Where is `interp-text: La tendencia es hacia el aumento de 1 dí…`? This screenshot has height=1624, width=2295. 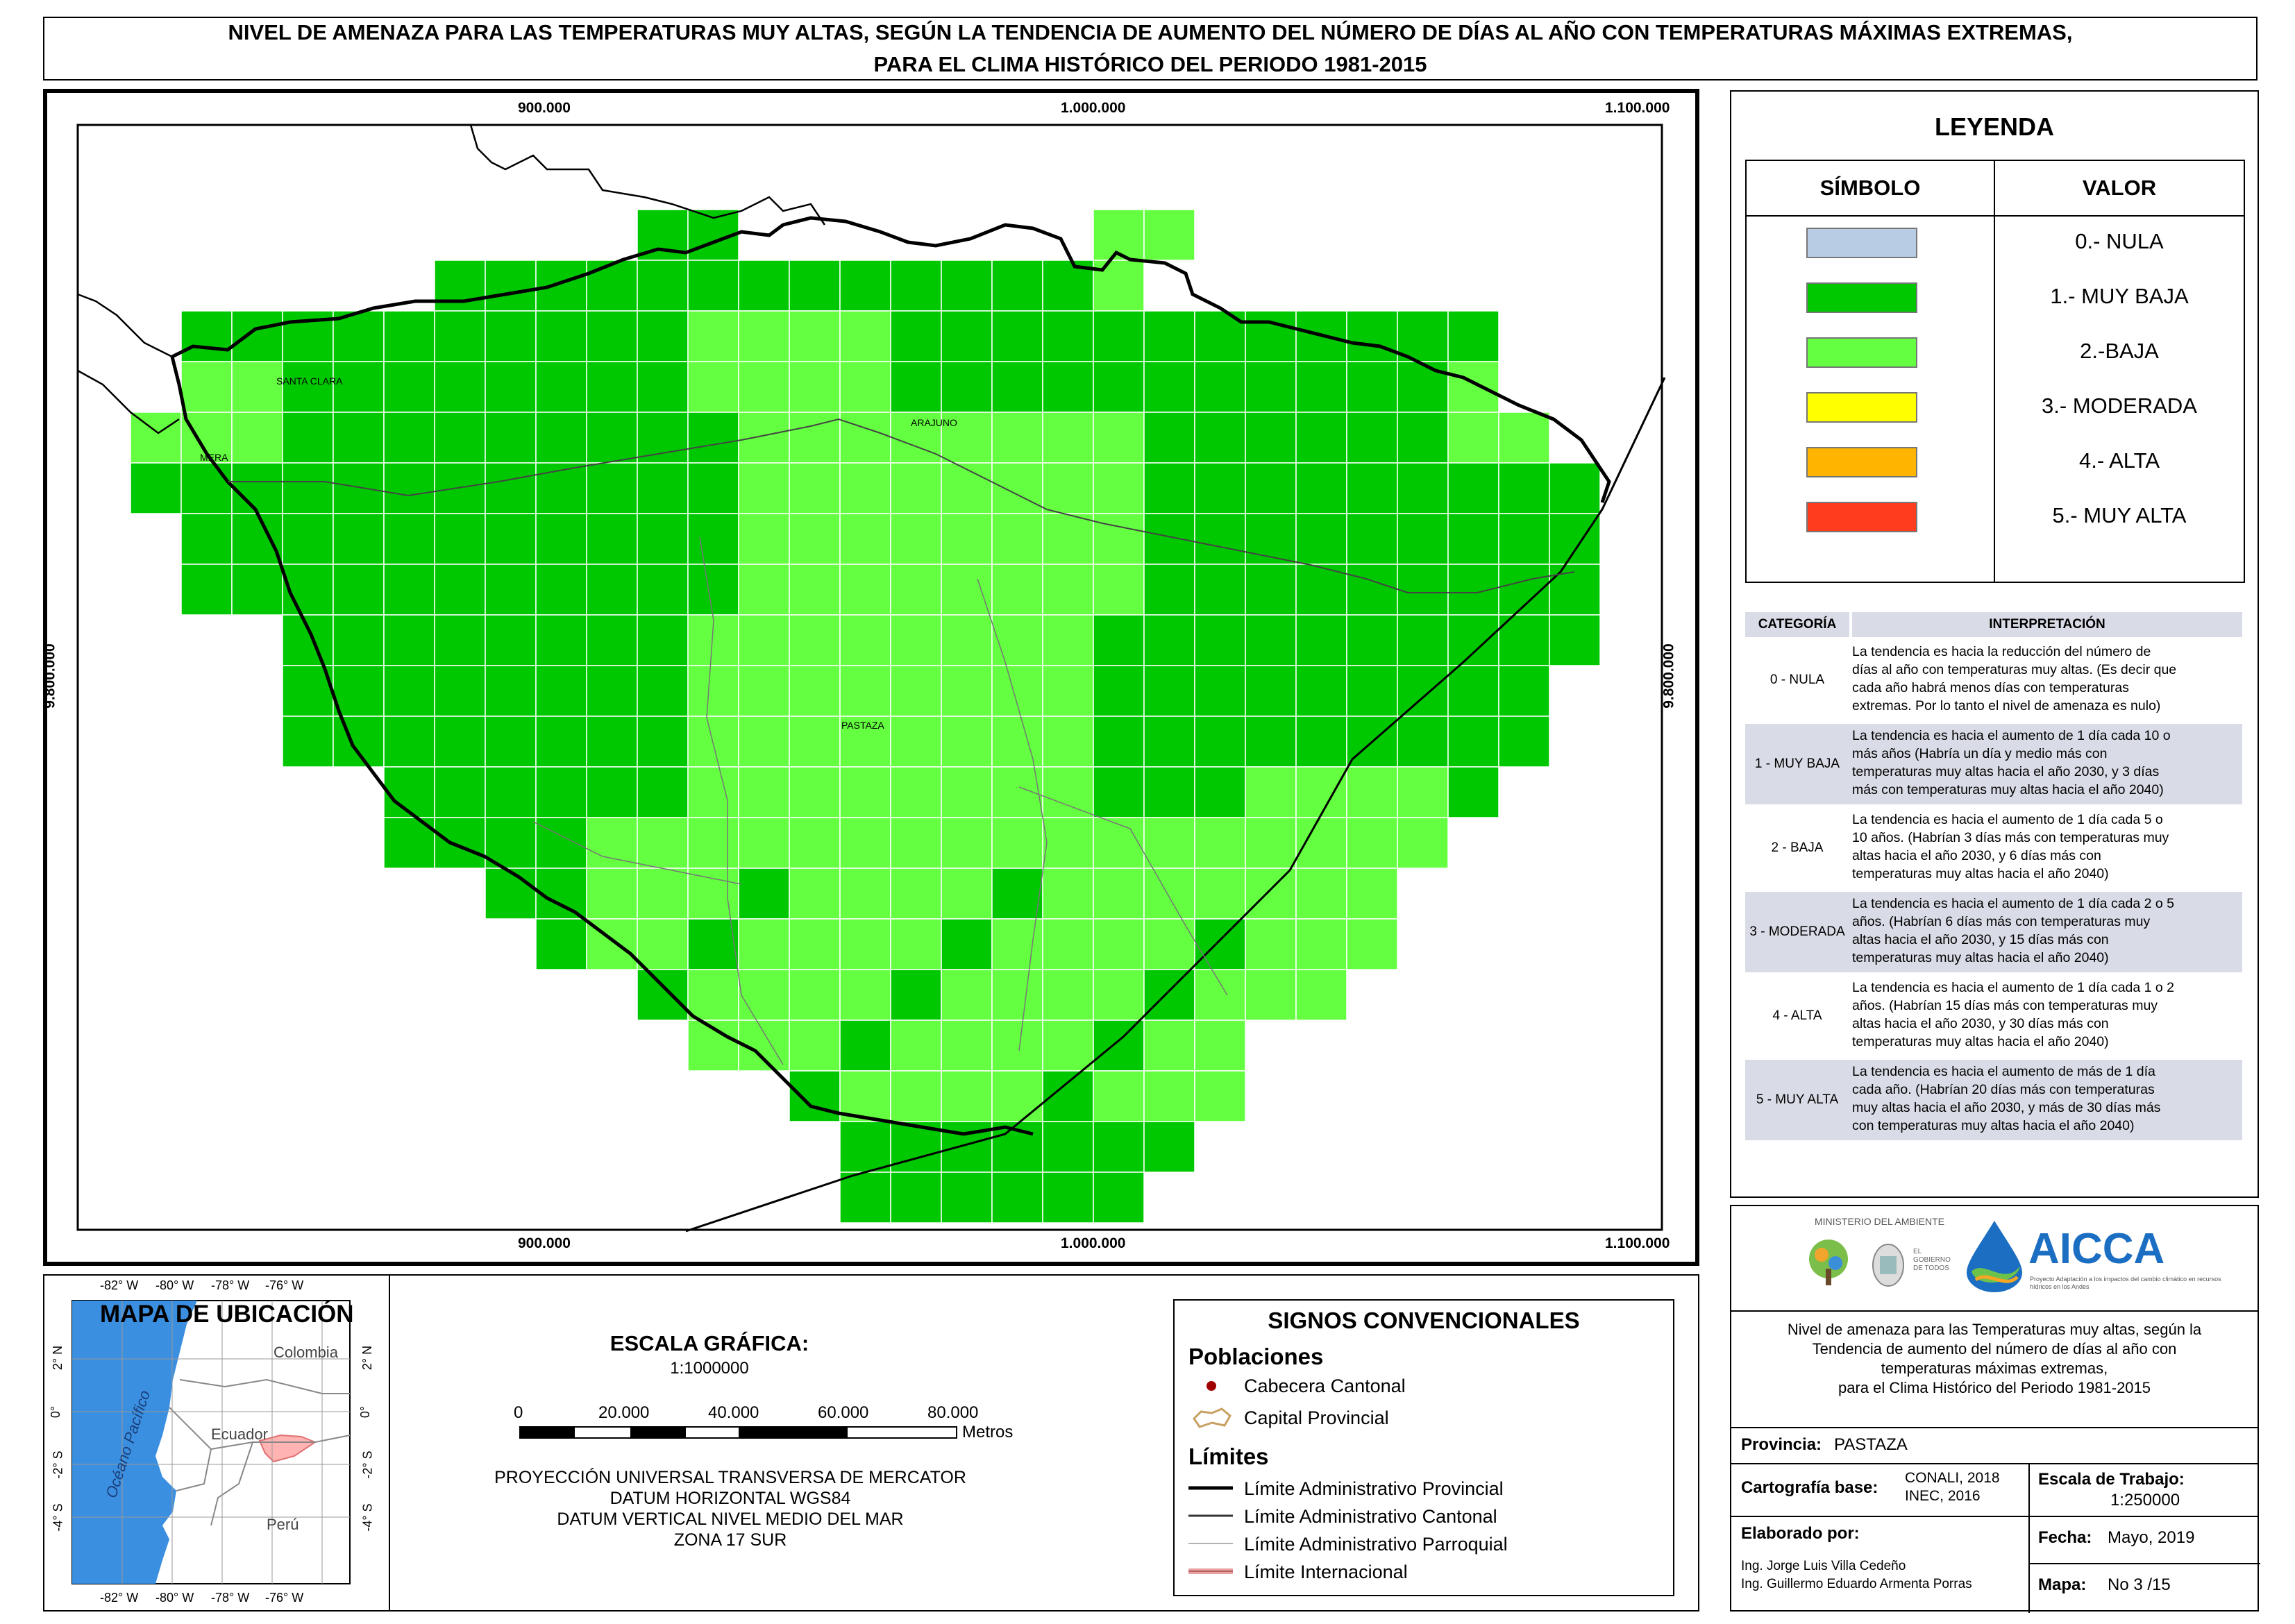 interp-text: La tendencia es hacia el aumento de 1 dí… is located at coordinates (2045, 847).